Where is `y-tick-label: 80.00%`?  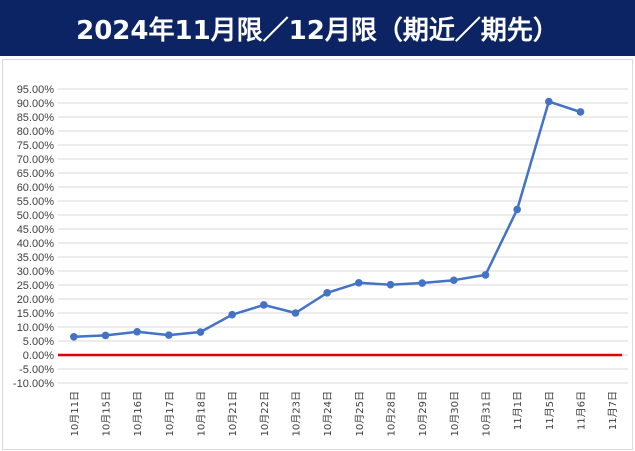 y-tick-label: 80.00% is located at coordinates (36, 132).